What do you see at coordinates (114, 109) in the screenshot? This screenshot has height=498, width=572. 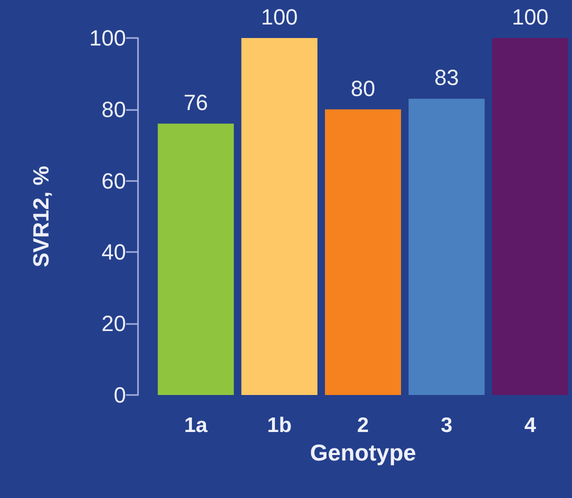 I see `y-tick-label: 80` at bounding box center [114, 109].